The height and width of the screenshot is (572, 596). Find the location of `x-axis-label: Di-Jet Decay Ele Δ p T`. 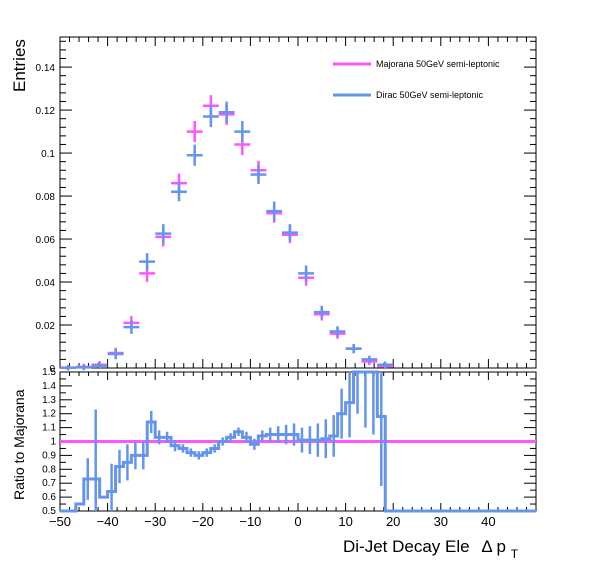

x-axis-label: Di-Jet Decay Ele Δ p T is located at coordinates (431, 549).